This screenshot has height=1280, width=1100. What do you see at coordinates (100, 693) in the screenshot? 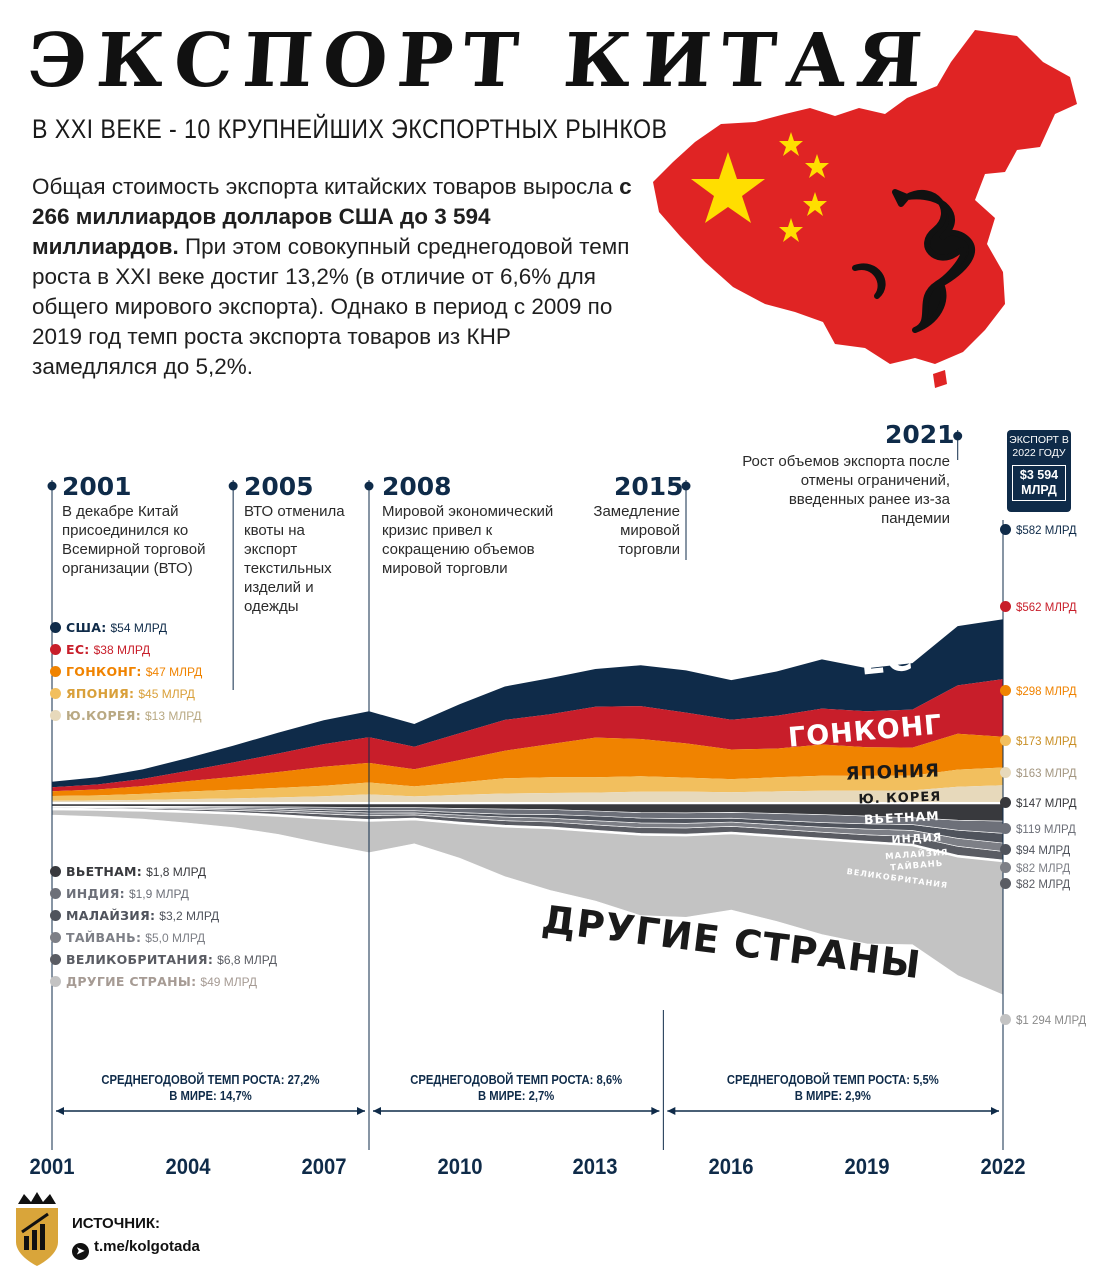
I see `legend-name: ЯПОНИЯ:` at bounding box center [100, 693].